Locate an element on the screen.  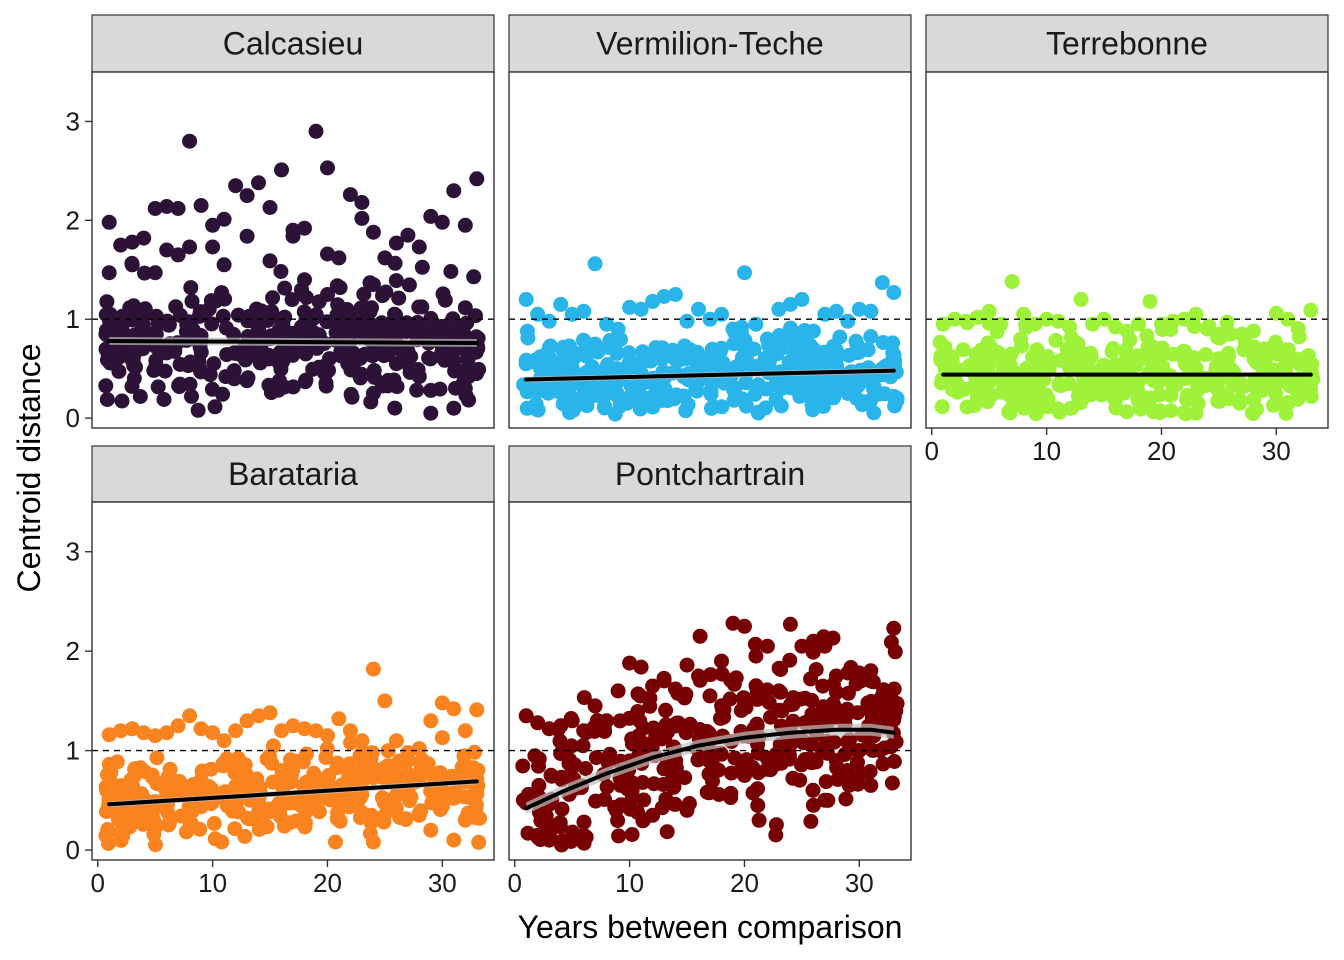
x-tick-label: 10 is located at coordinates (1046, 451).